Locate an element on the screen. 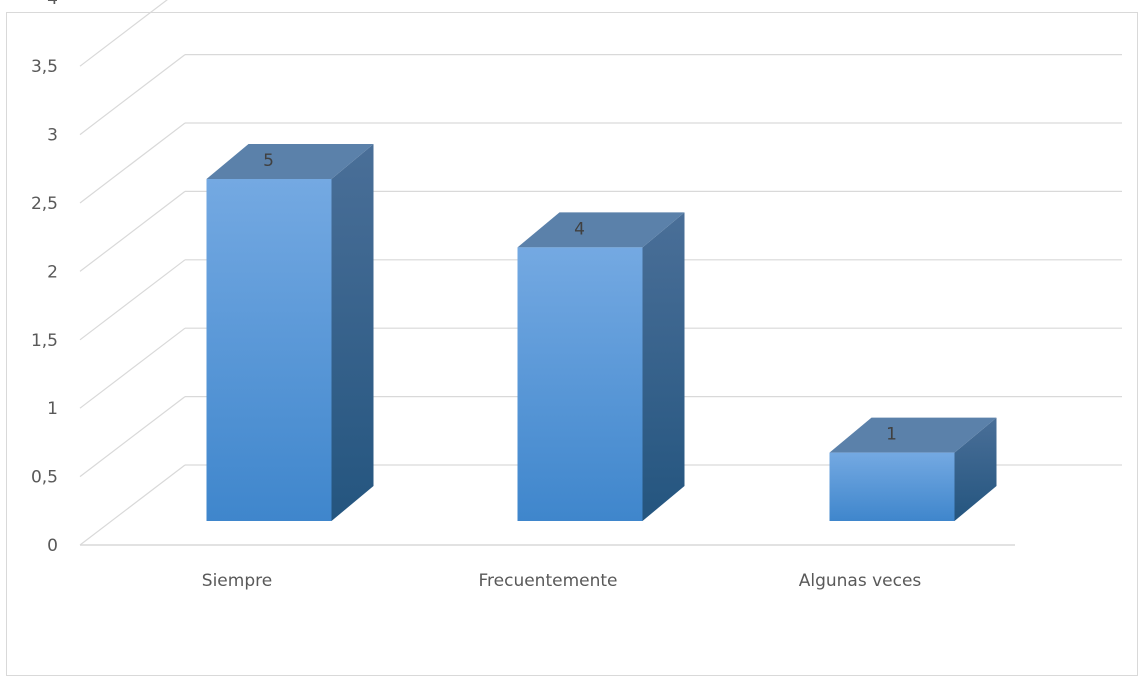 The height and width of the screenshot is (679, 1146). x-category-label: Algunas veces is located at coordinates (860, 581).